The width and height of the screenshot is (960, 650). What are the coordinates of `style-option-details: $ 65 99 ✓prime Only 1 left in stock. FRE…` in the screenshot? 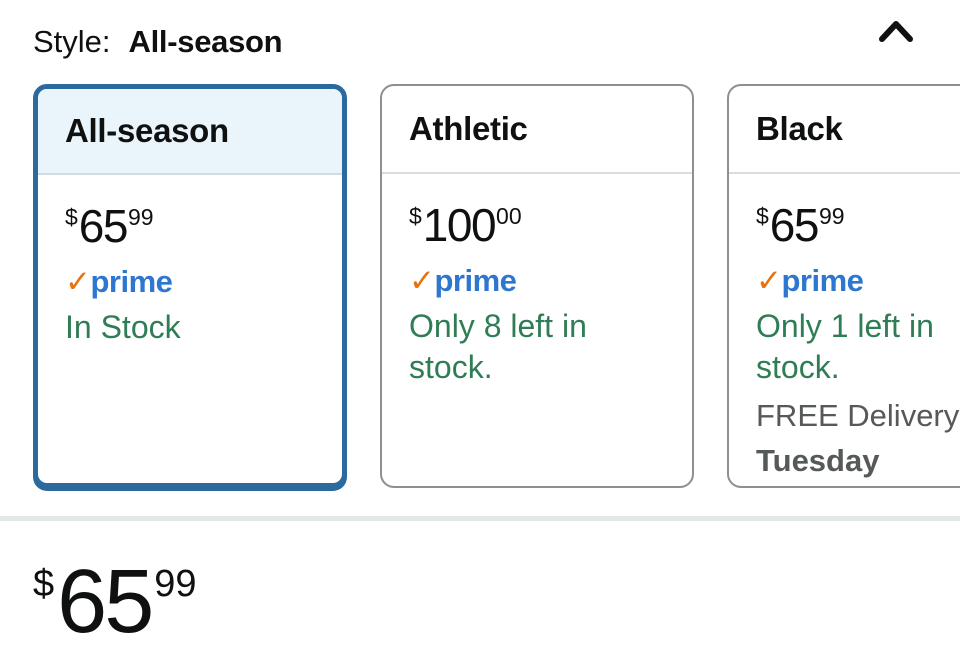 It's located at (844, 328).